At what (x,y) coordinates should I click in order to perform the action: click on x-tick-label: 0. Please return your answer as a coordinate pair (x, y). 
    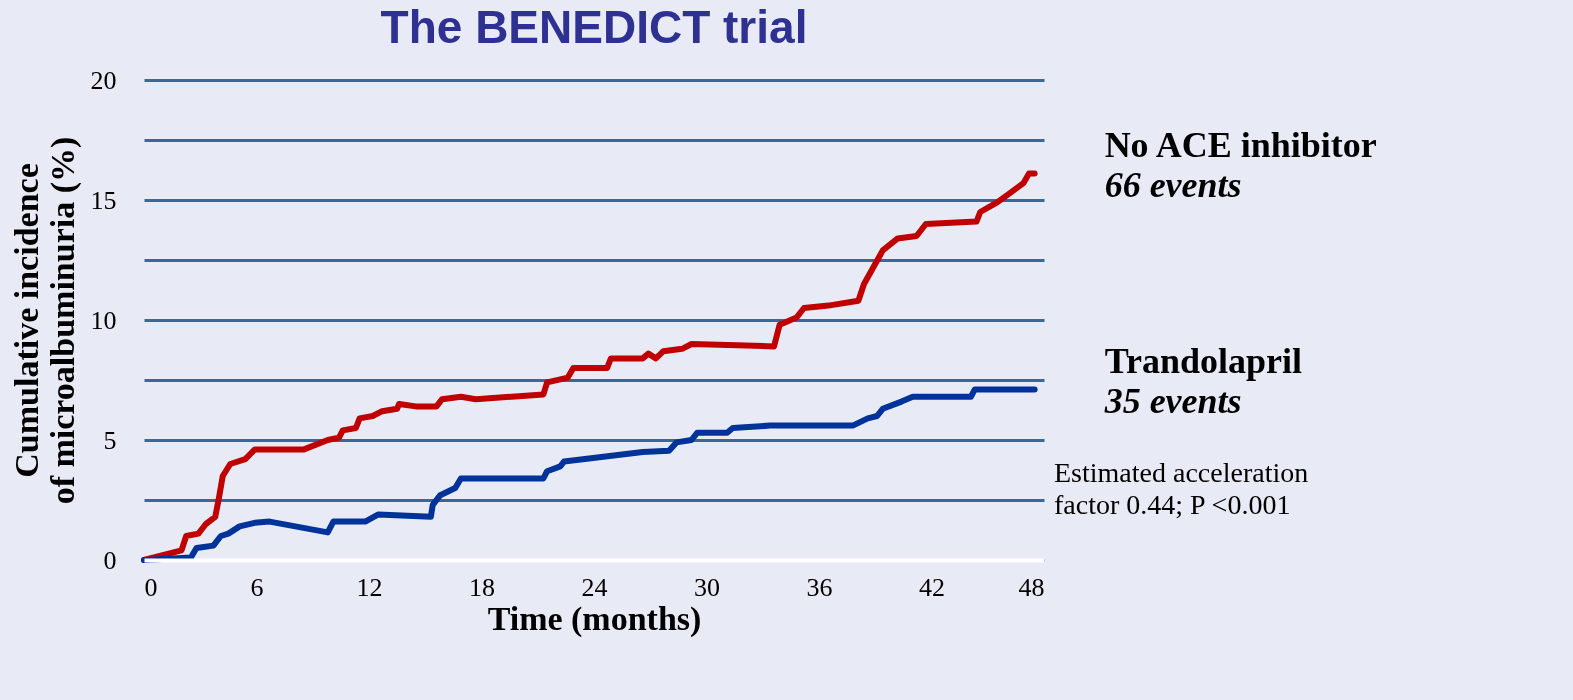
    Looking at the image, I should click on (151, 587).